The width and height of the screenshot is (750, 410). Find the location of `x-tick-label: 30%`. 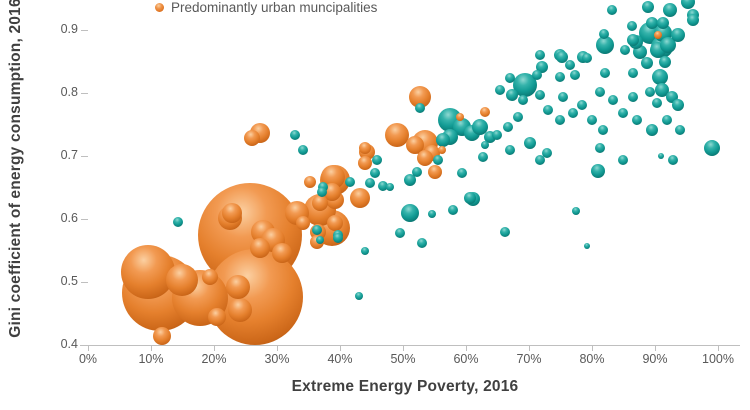

x-tick-label: 30% is located at coordinates (277, 359).